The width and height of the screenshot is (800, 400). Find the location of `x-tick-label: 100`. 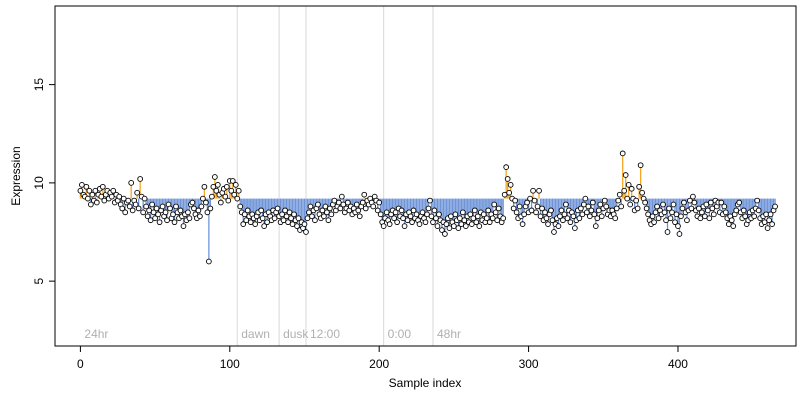

x-tick-label: 100 is located at coordinates (230, 364).